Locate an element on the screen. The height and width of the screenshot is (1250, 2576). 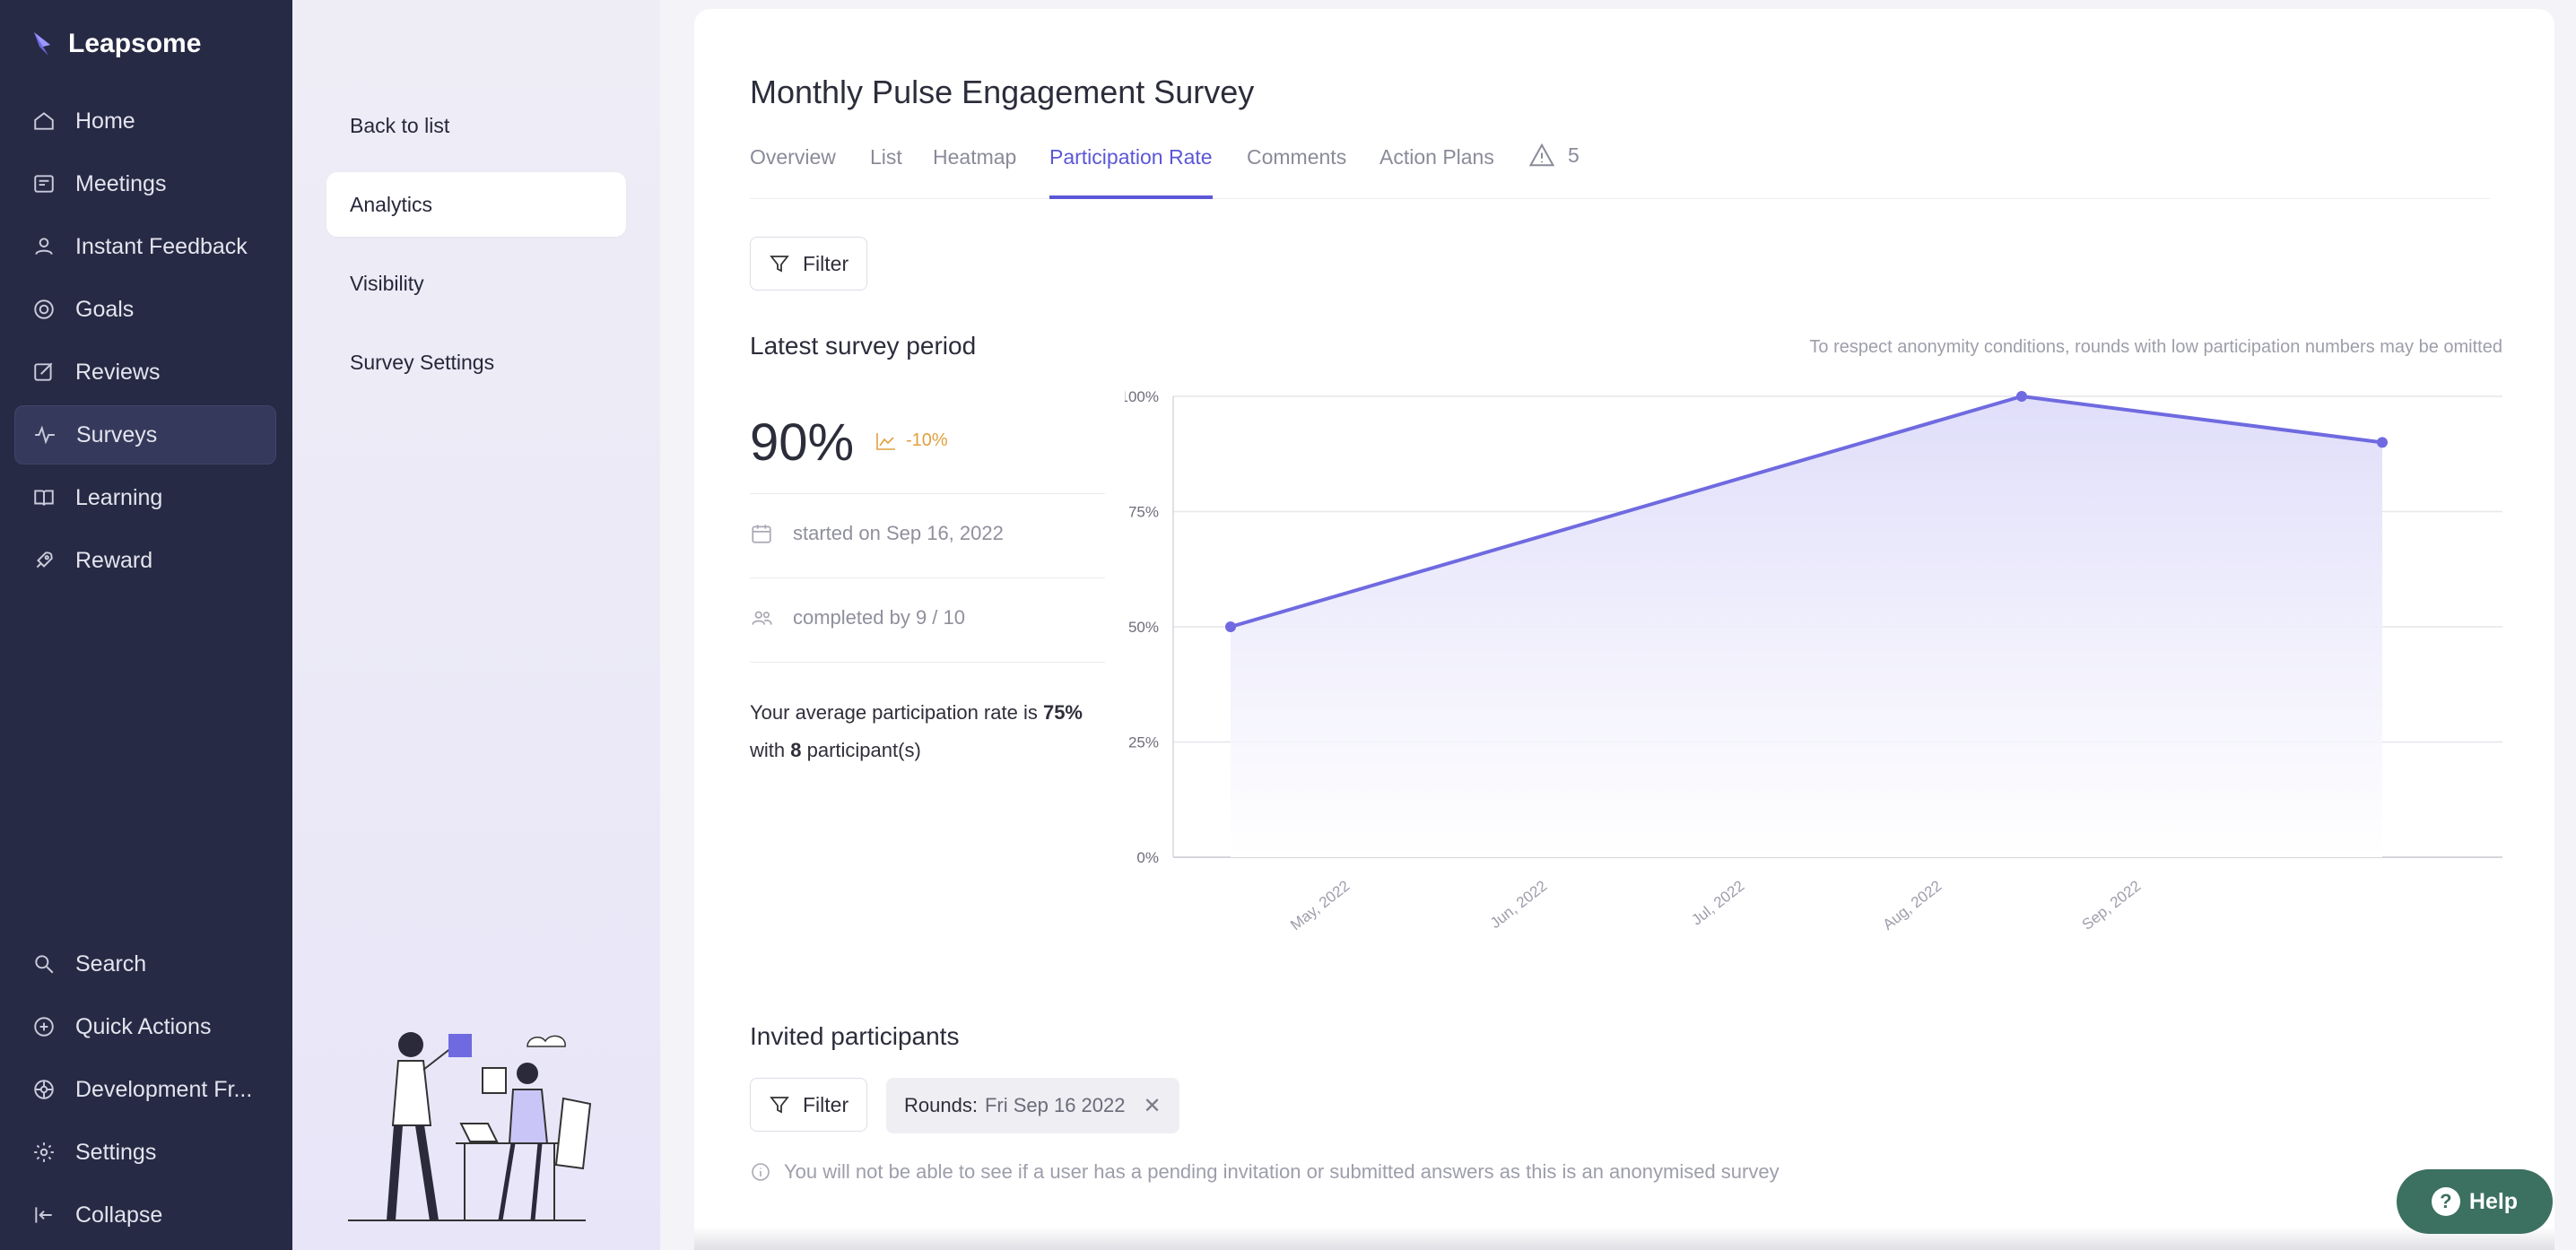
completed-row: completed by 9 / 10 is located at coordinates (857, 617).